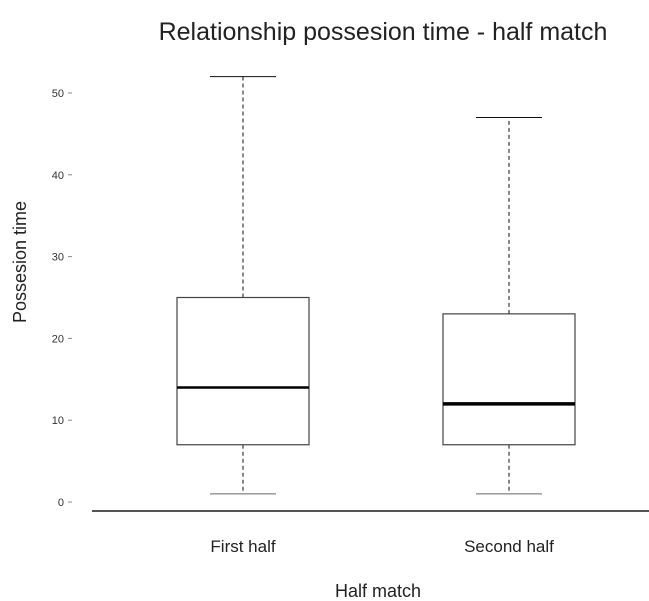 The image size is (649, 601). What do you see at coordinates (58, 176) in the screenshot?
I see `y-tick-label: 40` at bounding box center [58, 176].